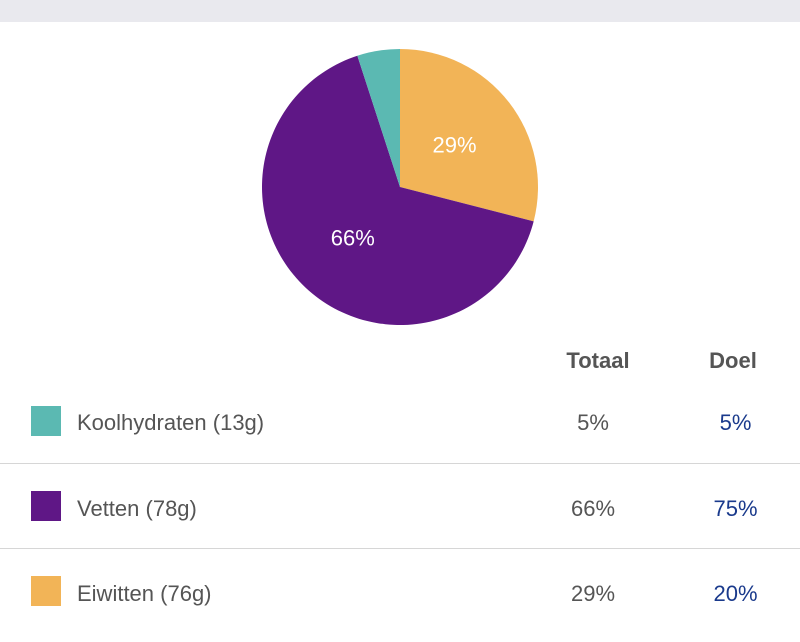 The image size is (800, 642). What do you see at coordinates (398, 190) in the screenshot?
I see `pie-slice-vetten` at bounding box center [398, 190].